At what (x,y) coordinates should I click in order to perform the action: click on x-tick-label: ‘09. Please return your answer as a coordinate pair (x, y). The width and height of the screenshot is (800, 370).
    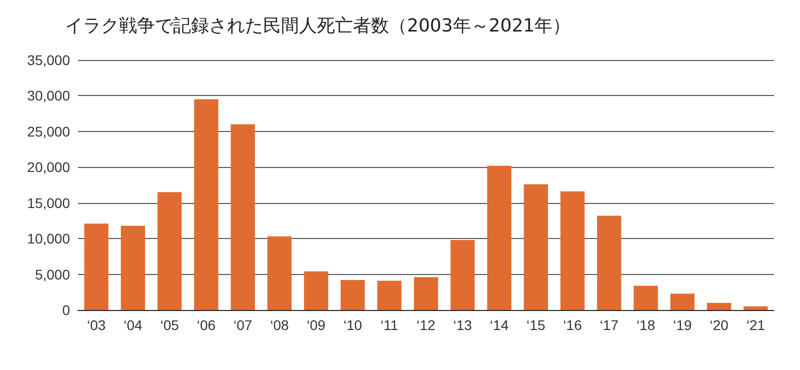
    Looking at the image, I should click on (316, 325).